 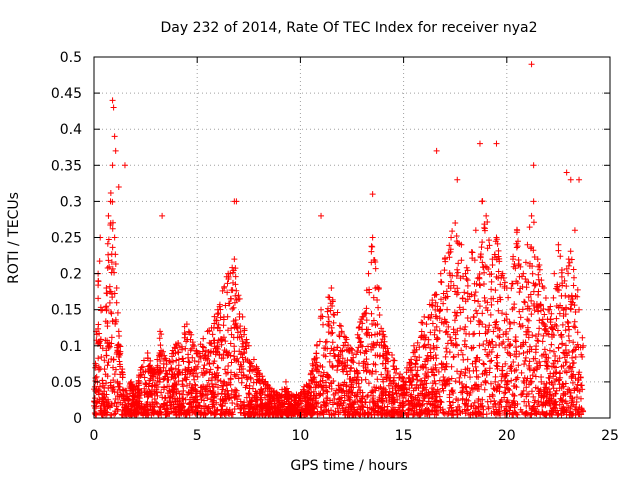 I want to click on x-tick-label: 10, so click(x=300, y=436).